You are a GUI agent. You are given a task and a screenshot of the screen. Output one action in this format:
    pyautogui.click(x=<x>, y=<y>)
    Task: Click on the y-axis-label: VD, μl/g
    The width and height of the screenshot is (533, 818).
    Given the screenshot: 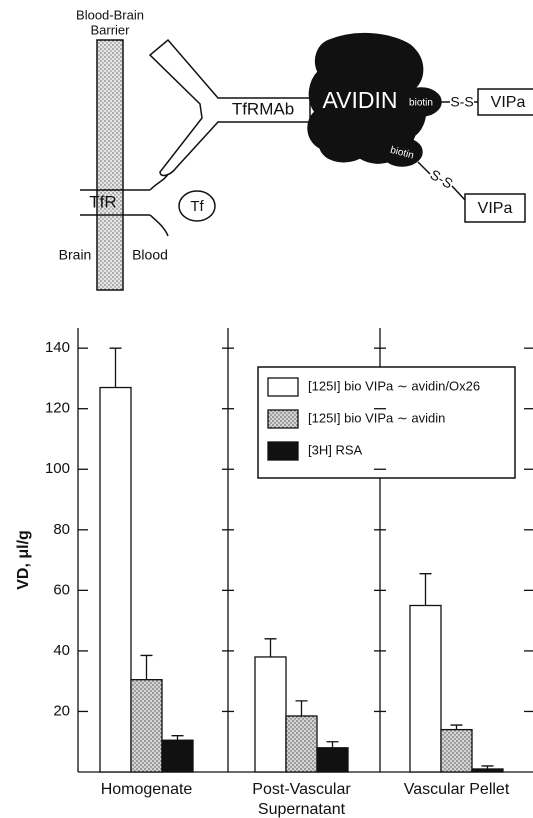 What is the action you would take?
    pyautogui.click(x=23, y=560)
    